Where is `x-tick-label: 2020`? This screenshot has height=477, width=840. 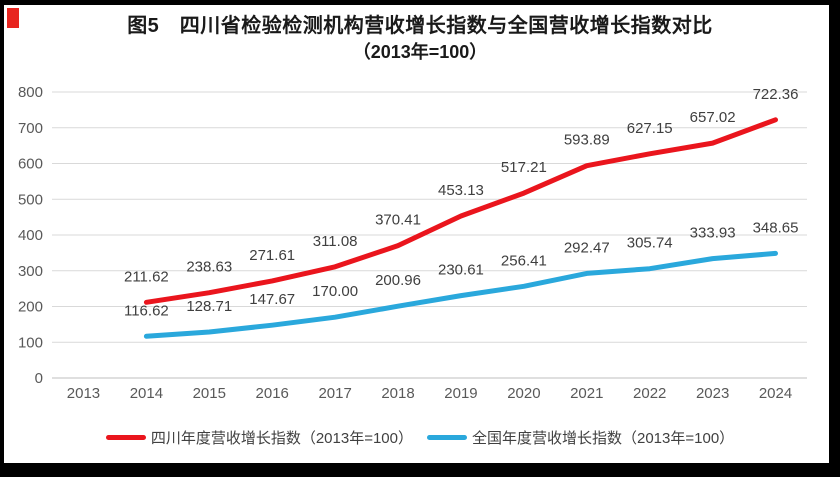 x-tick-label: 2020 is located at coordinates (523, 393).